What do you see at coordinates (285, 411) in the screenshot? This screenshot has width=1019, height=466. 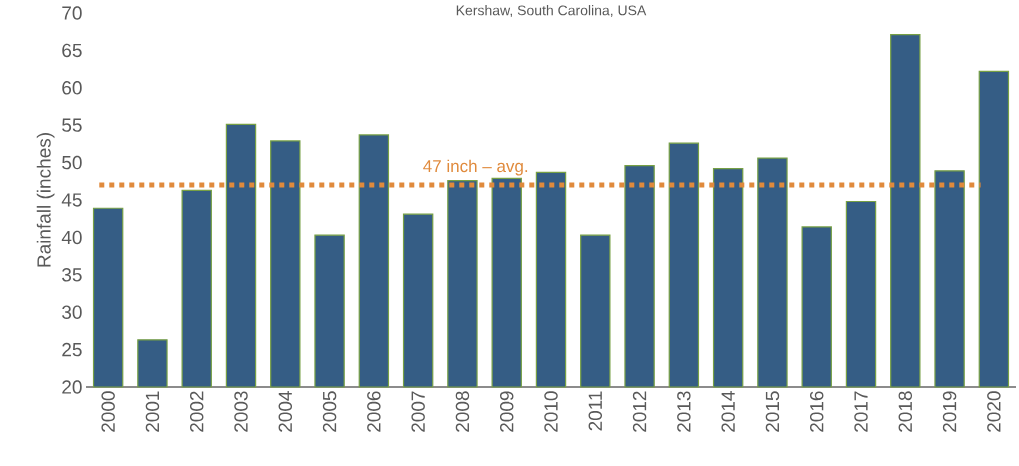 I see `x-tick-label: 2004` at bounding box center [285, 411].